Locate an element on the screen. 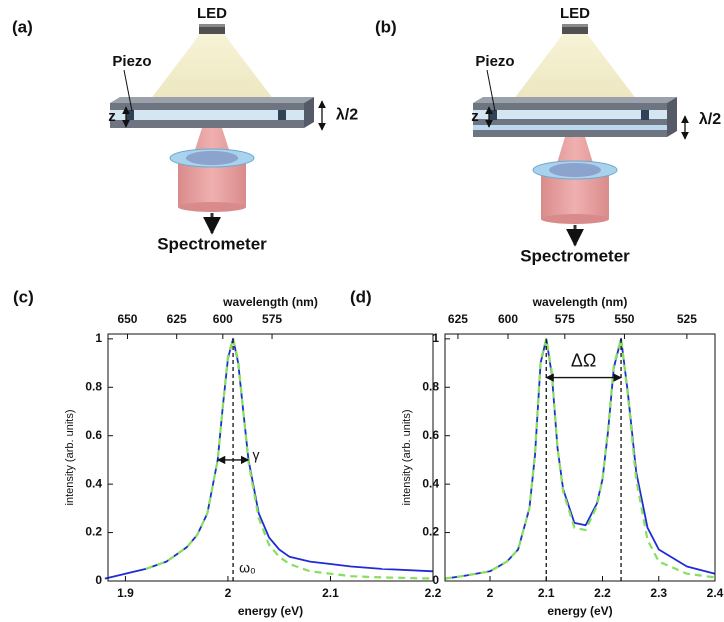 The image size is (724, 622). x2-tick-label: 550 is located at coordinates (624, 319).